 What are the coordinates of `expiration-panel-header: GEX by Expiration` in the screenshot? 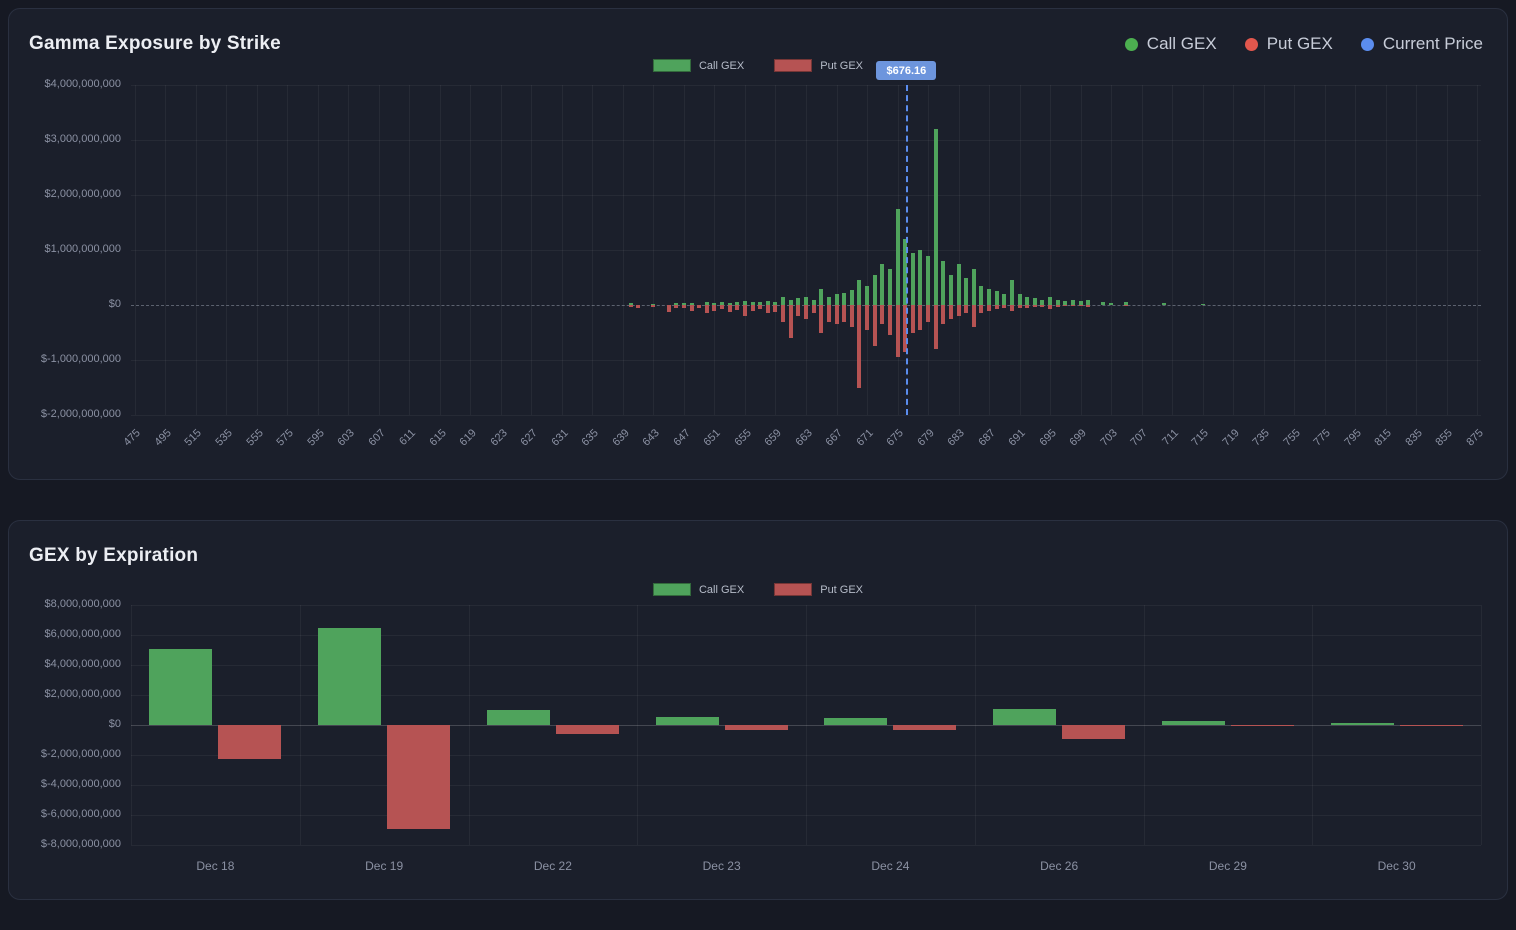 It's located at (758, 544).